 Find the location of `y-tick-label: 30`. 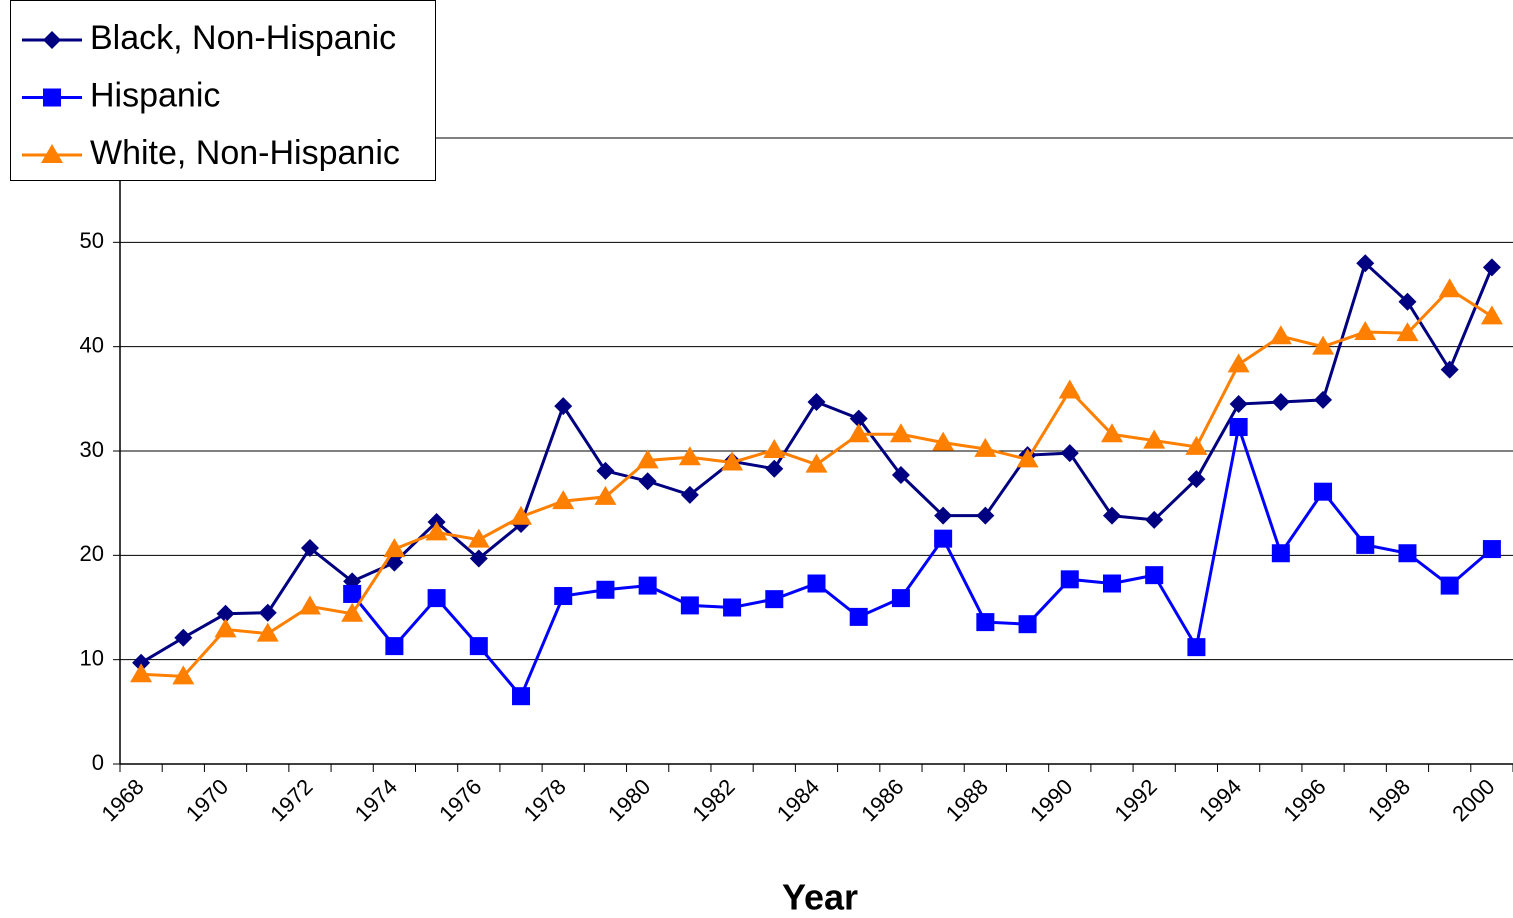

y-tick-label: 30 is located at coordinates (92, 449).